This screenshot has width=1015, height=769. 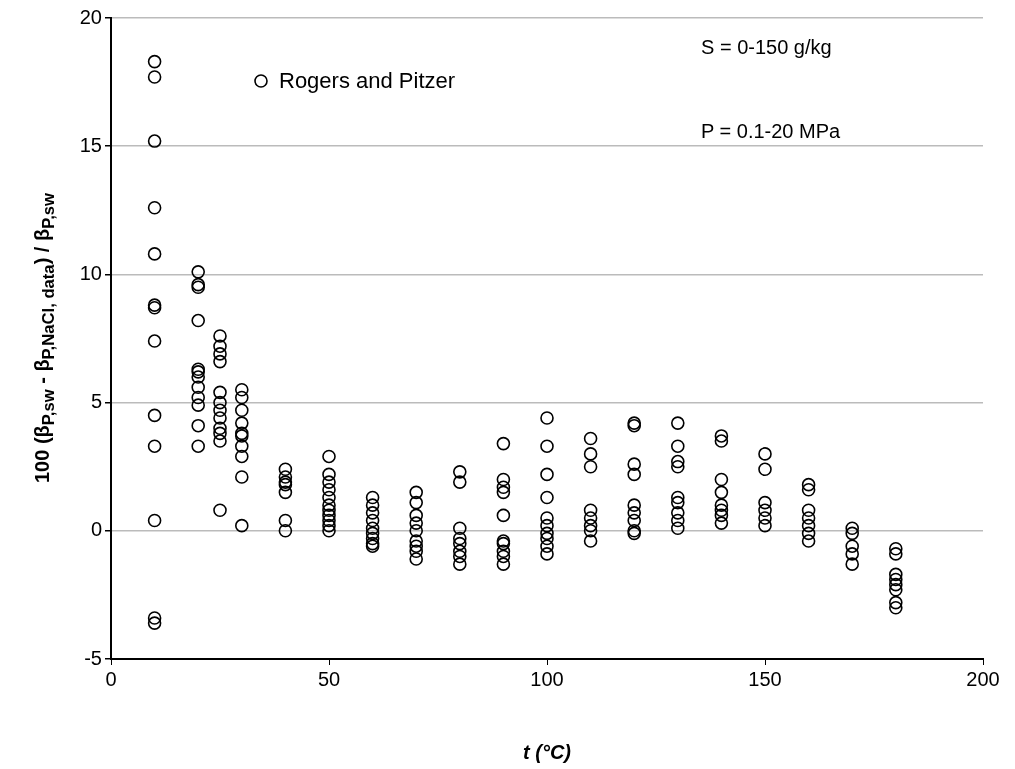 I want to click on x-tick-label: 50, so click(x=329, y=678).